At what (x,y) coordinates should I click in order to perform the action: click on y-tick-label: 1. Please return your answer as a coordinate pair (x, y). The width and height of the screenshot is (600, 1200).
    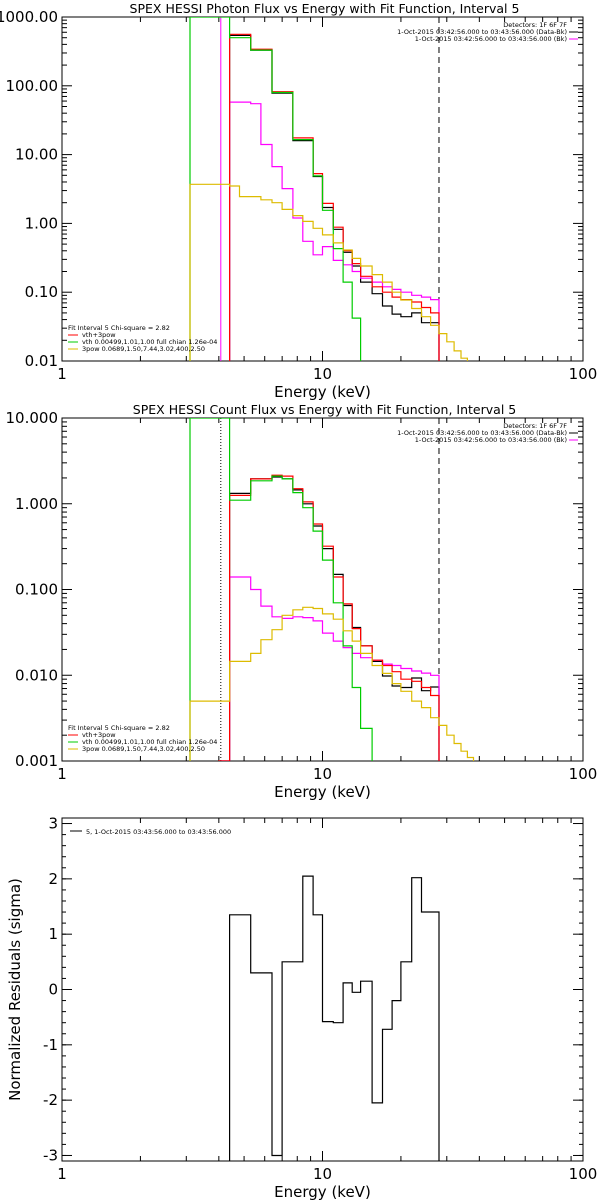
    Looking at the image, I should click on (53, 934).